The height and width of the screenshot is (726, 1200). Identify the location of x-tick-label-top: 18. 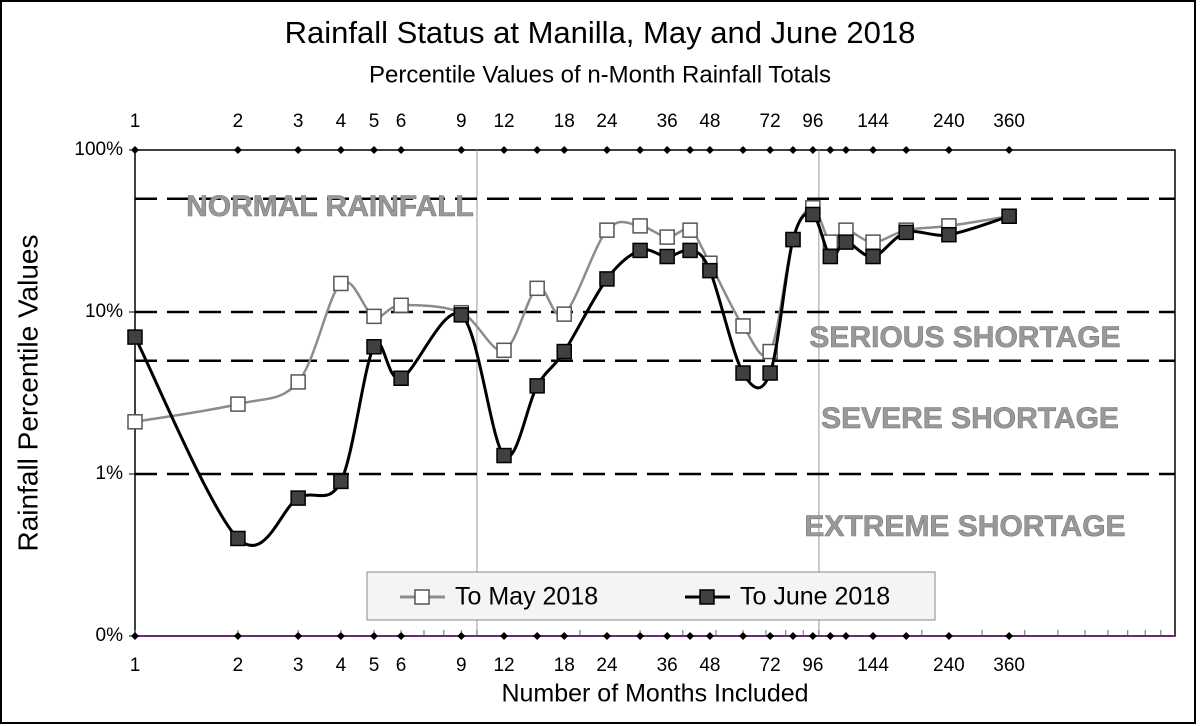
(564, 121).